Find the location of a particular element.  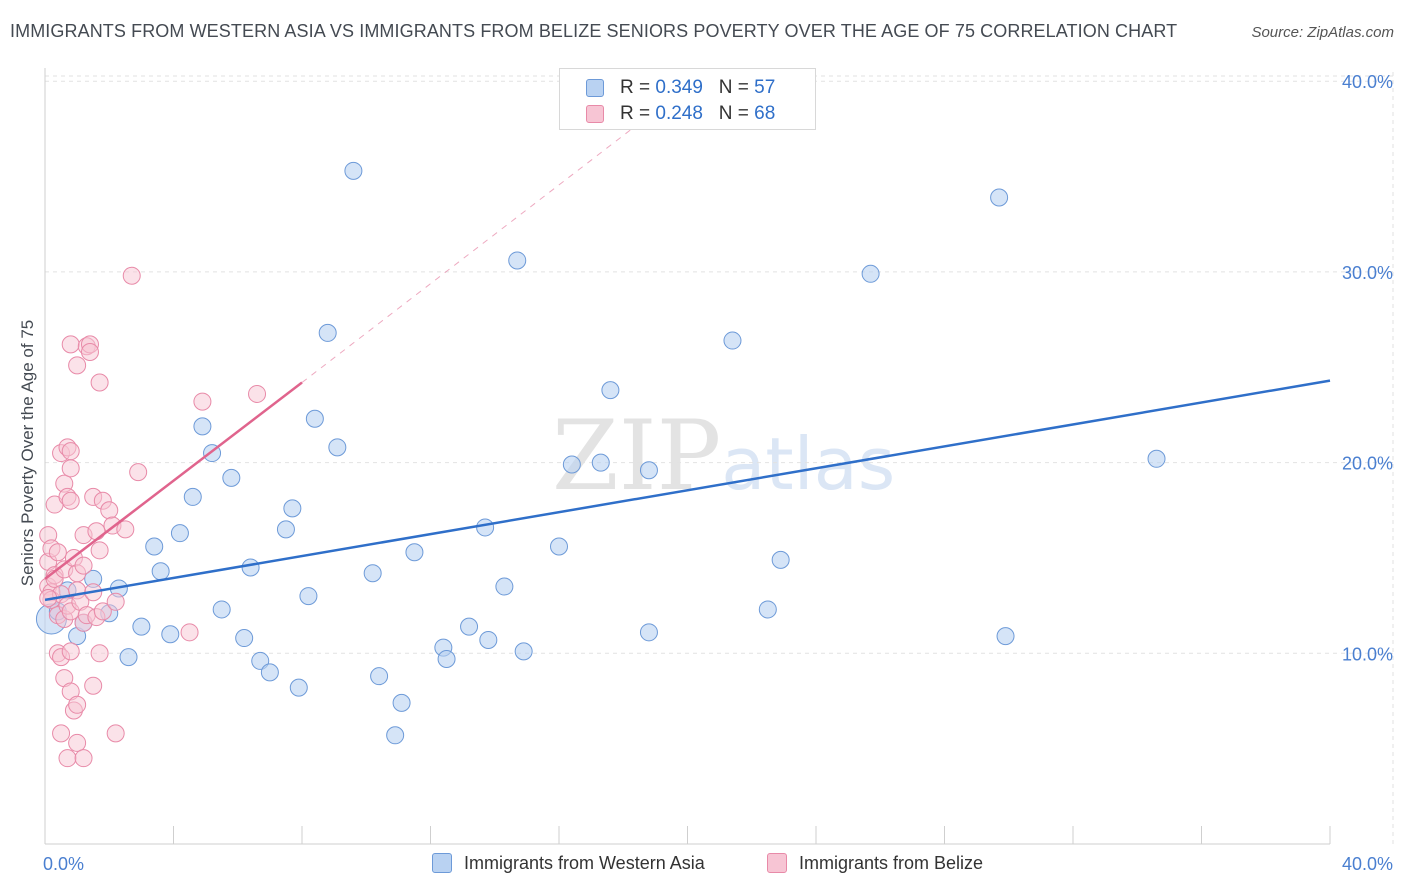

y-axis-label: Seniors Poverty Over the Age of 75 is located at coordinates (27, 453).